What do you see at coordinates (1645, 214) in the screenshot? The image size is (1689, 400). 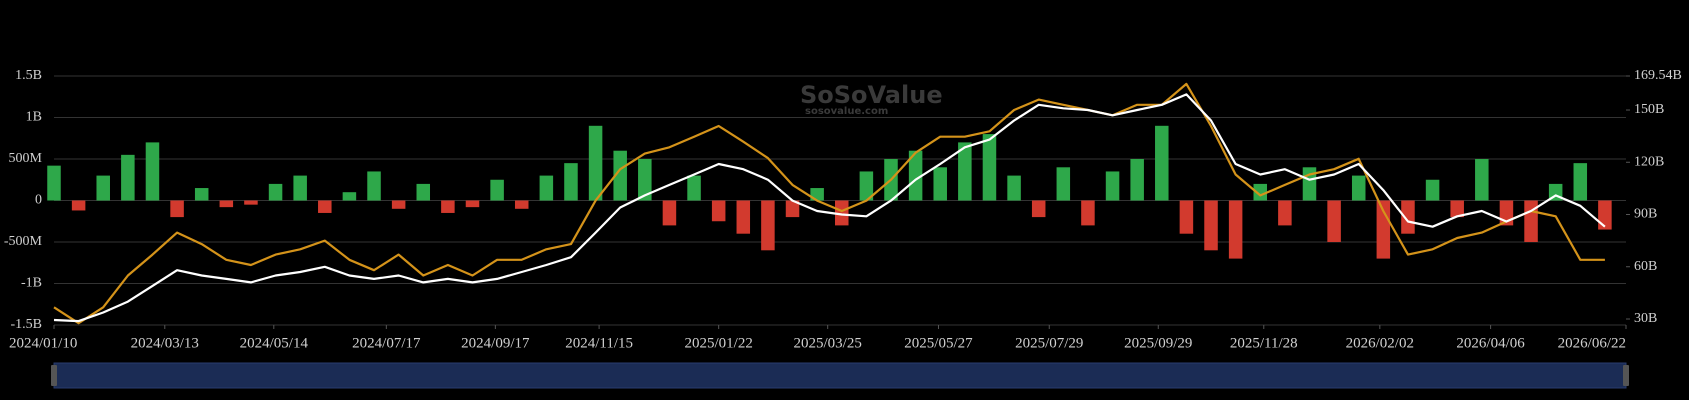 I see `y2-tick-label: 90B` at bounding box center [1645, 214].